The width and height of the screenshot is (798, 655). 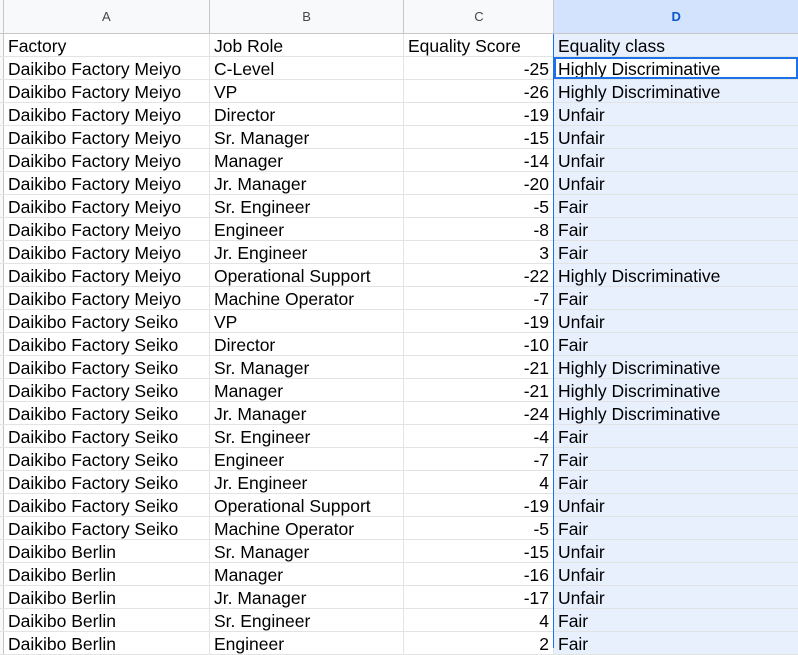 I want to click on equality-score-cell: -26, so click(x=479, y=91).